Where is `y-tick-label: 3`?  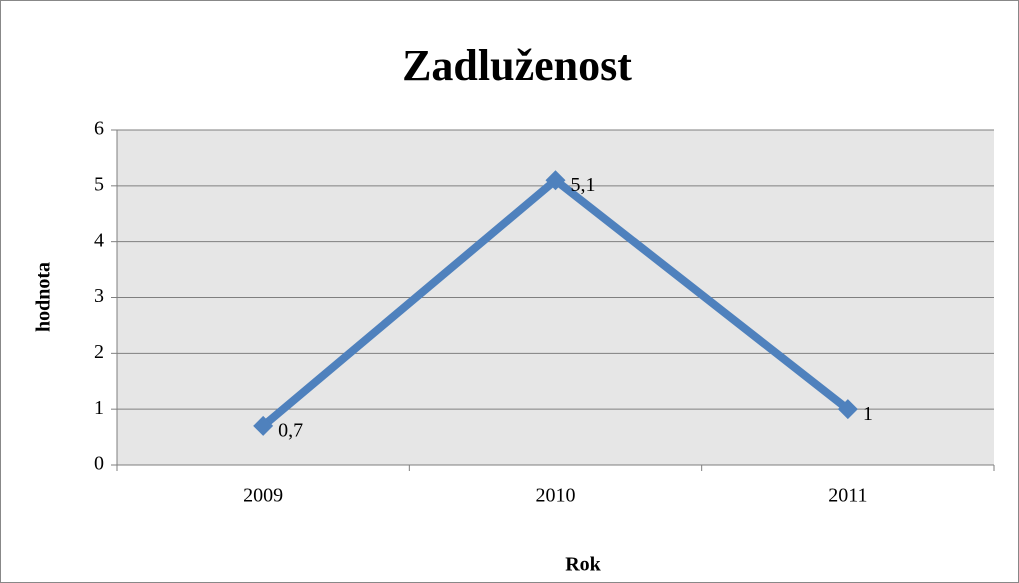 y-tick-label: 3 is located at coordinates (99, 296).